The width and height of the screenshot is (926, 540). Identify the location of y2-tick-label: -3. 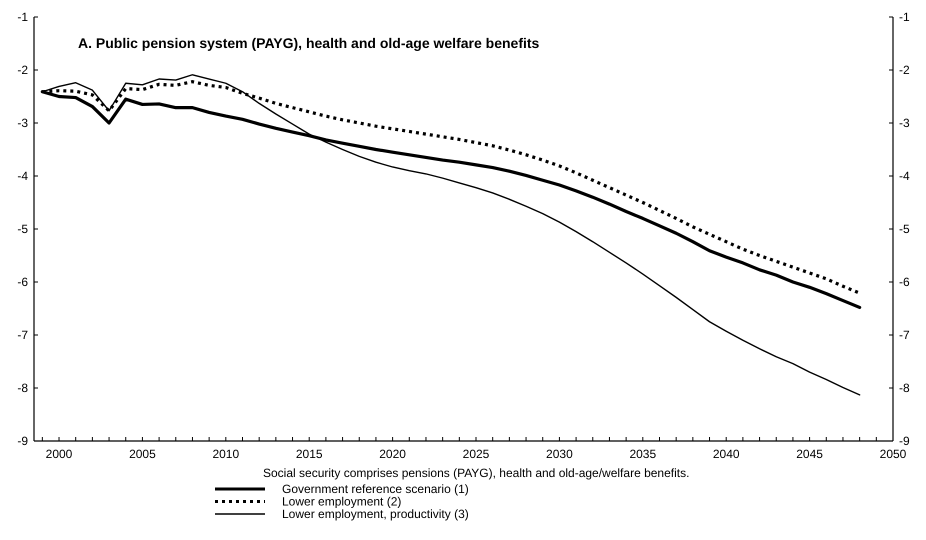
(904, 123).